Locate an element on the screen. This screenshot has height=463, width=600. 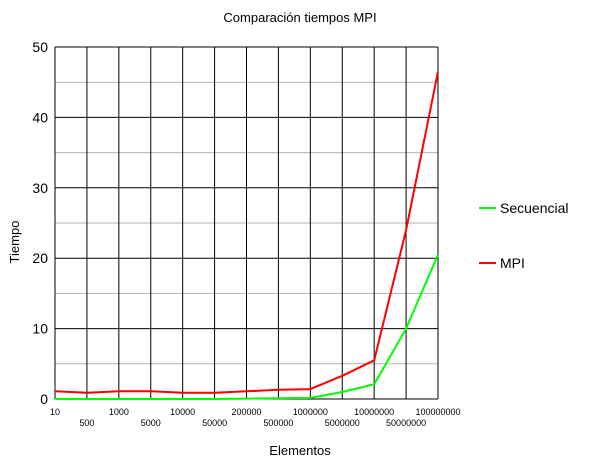
chart-title: Comparación tiempos MPI is located at coordinates (299, 17).